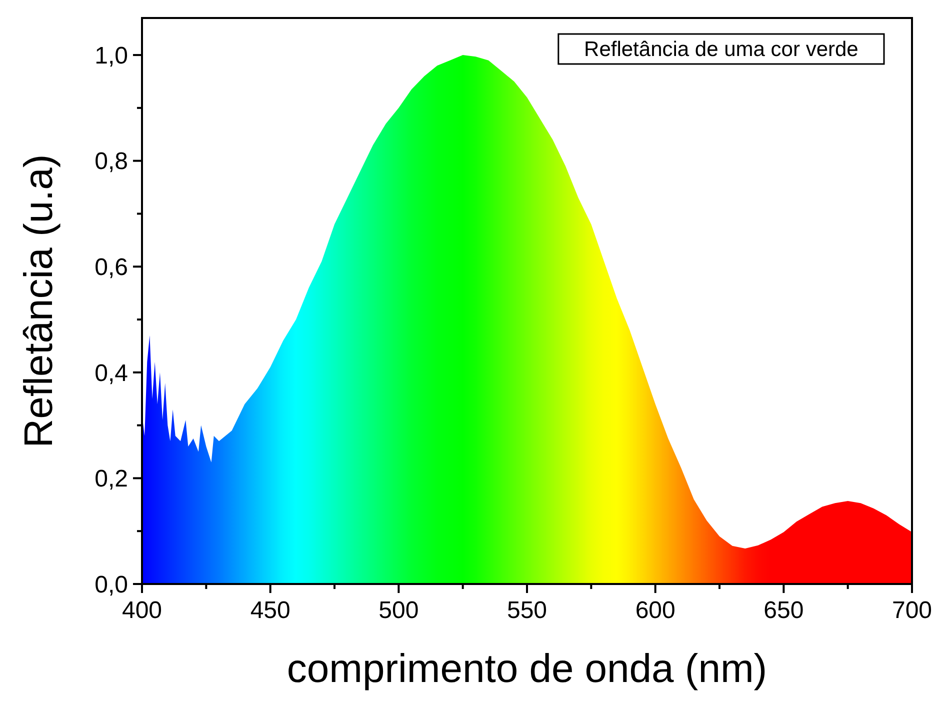  What do you see at coordinates (39, 301) in the screenshot?
I see `y-axis-title: Refletância (u.a)` at bounding box center [39, 301].